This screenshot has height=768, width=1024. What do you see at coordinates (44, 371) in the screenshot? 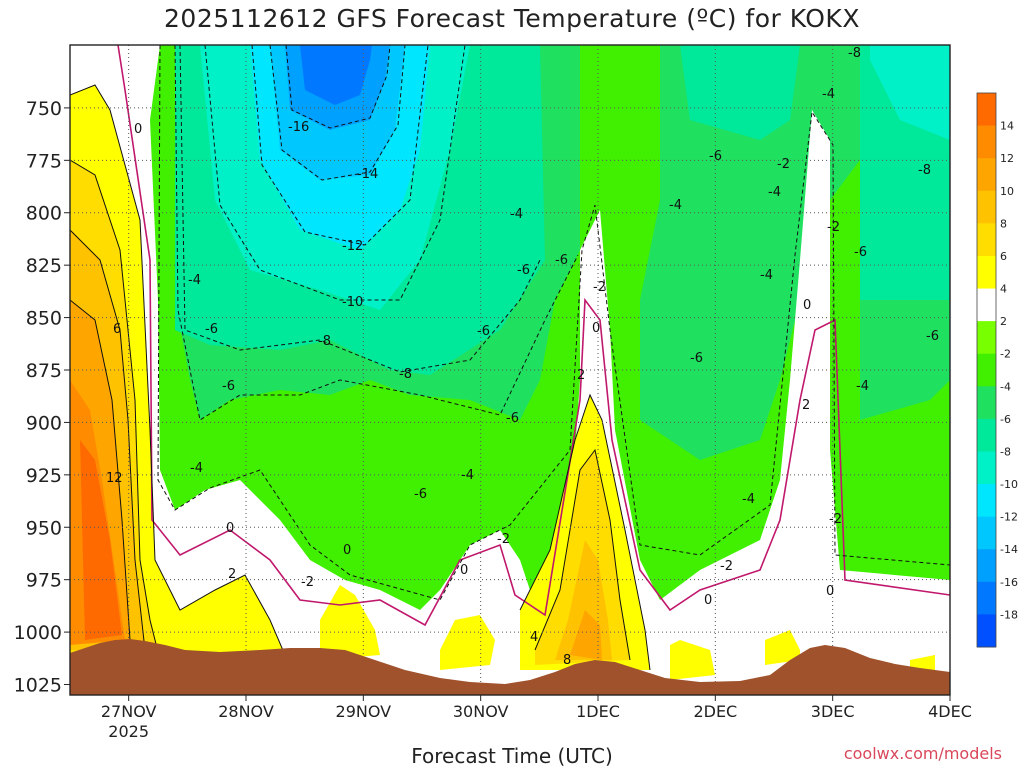
I see `y-tick-label: 875` at bounding box center [44, 371].